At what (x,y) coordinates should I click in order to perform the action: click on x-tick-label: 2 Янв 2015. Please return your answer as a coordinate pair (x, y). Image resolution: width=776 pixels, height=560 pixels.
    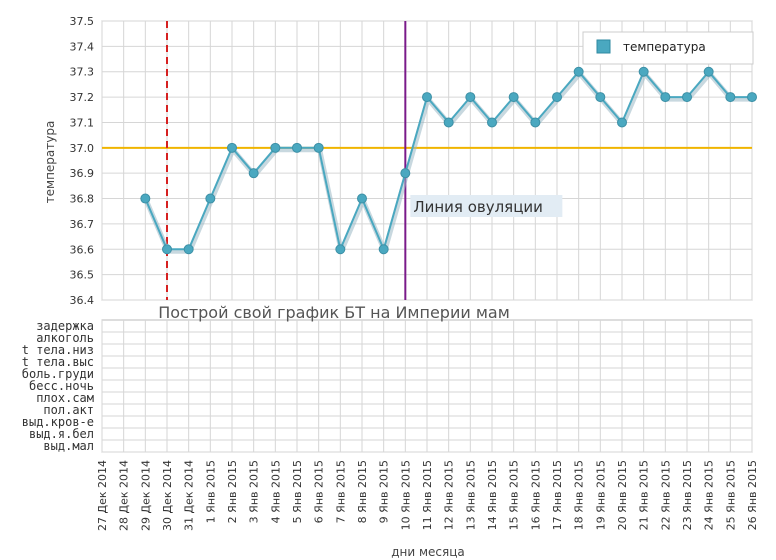
    Looking at the image, I should click on (232, 491).